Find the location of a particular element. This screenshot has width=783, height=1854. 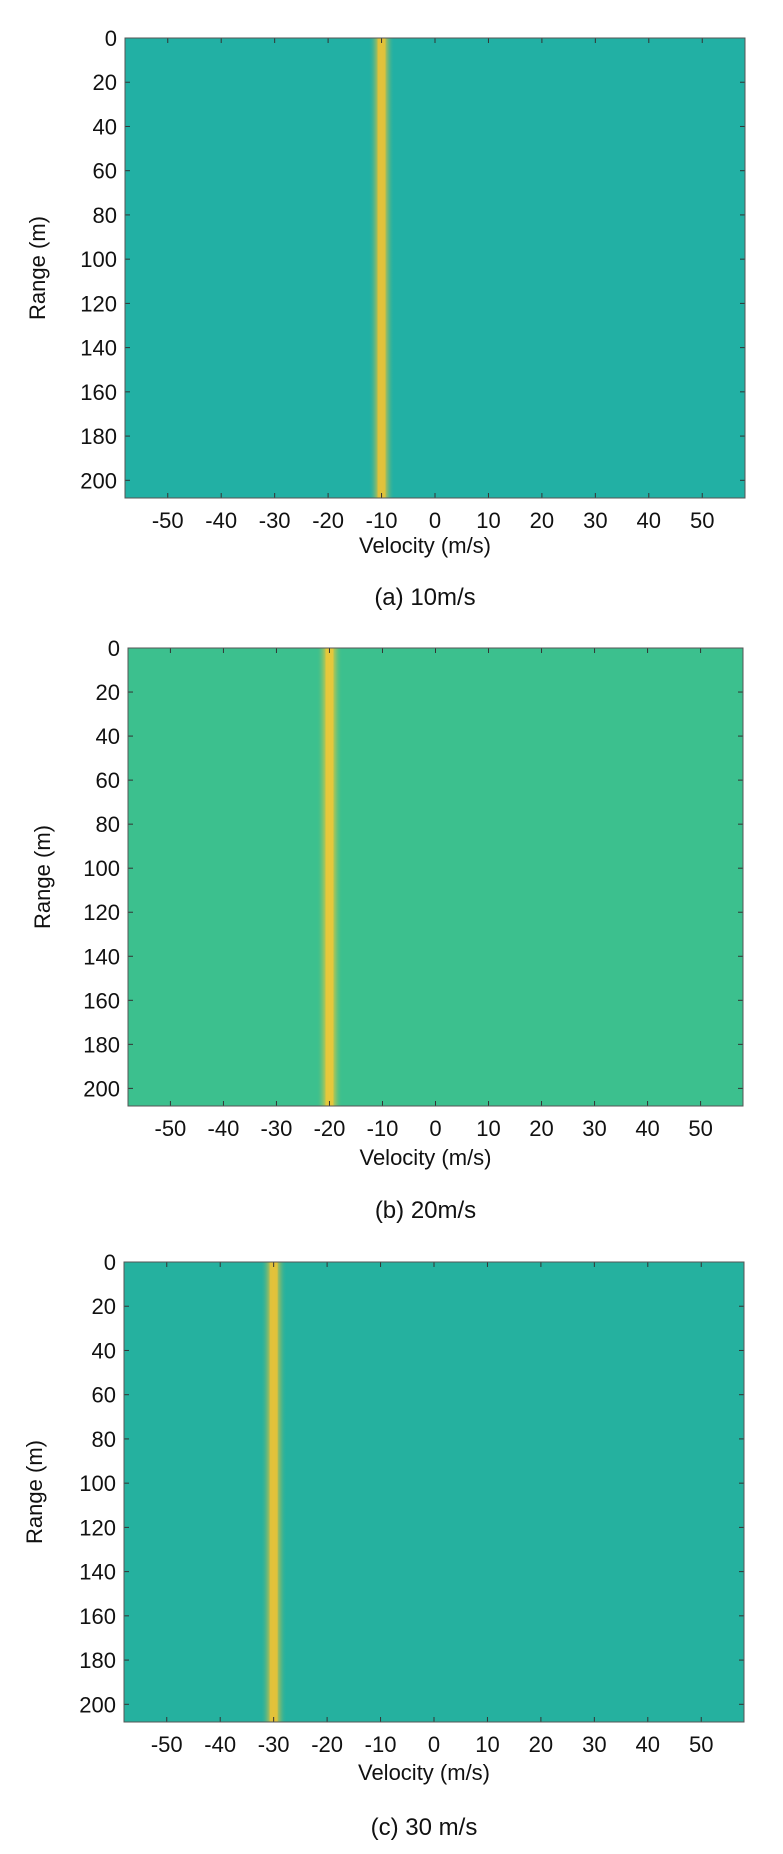

panel-caption: (b) 20m/s is located at coordinates (425, 1210).